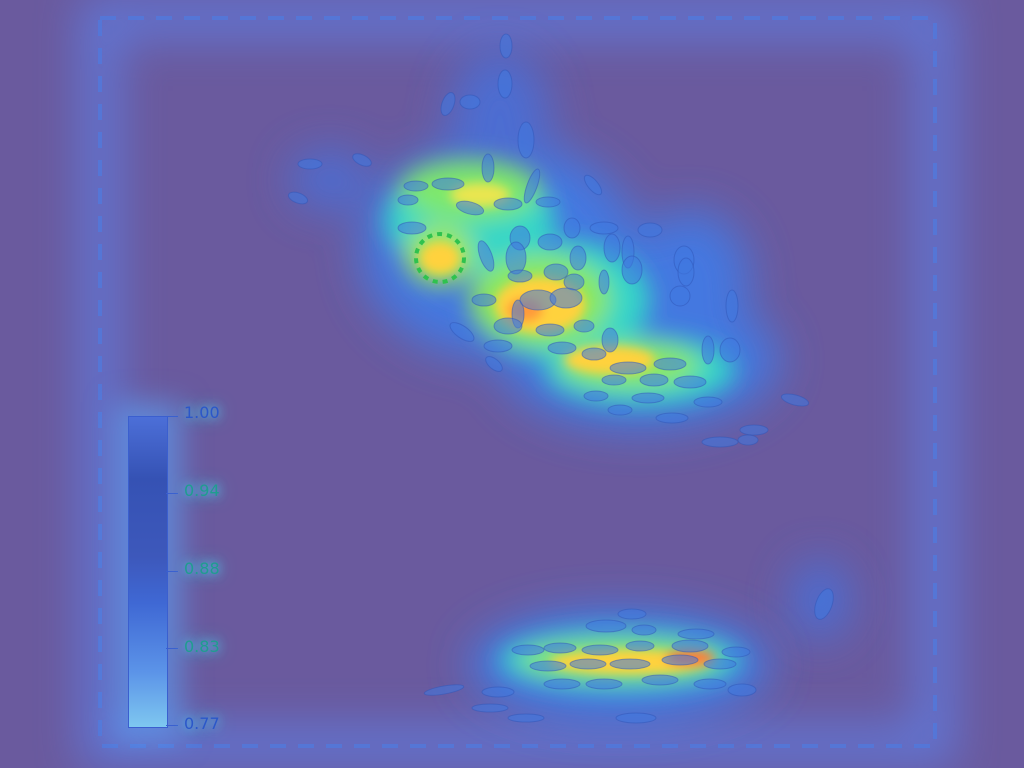 The width and height of the screenshot is (1024, 768). Describe the element at coordinates (202, 490) in the screenshot. I see `colorbar-label: 0.94` at that location.